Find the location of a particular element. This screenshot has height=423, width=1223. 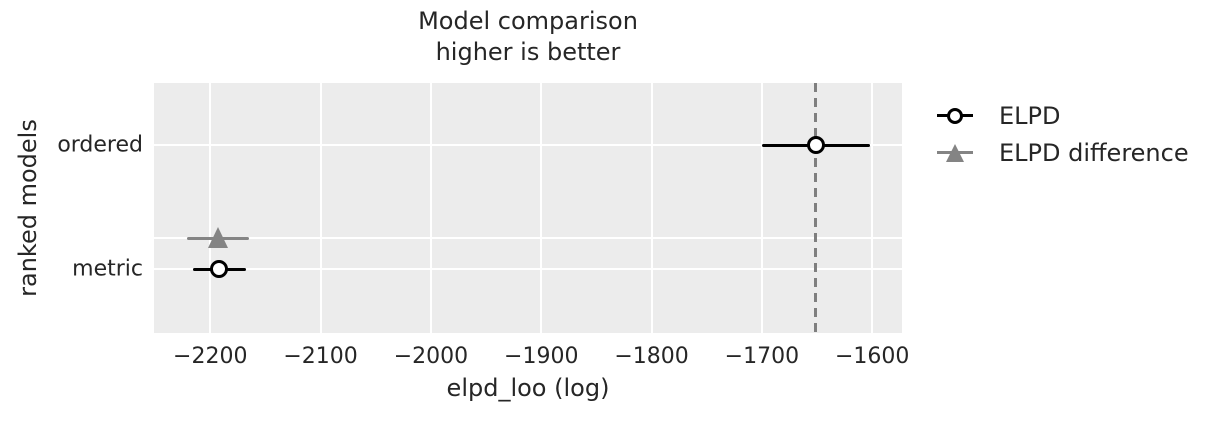

legend-marker-circle is located at coordinates (955, 115).